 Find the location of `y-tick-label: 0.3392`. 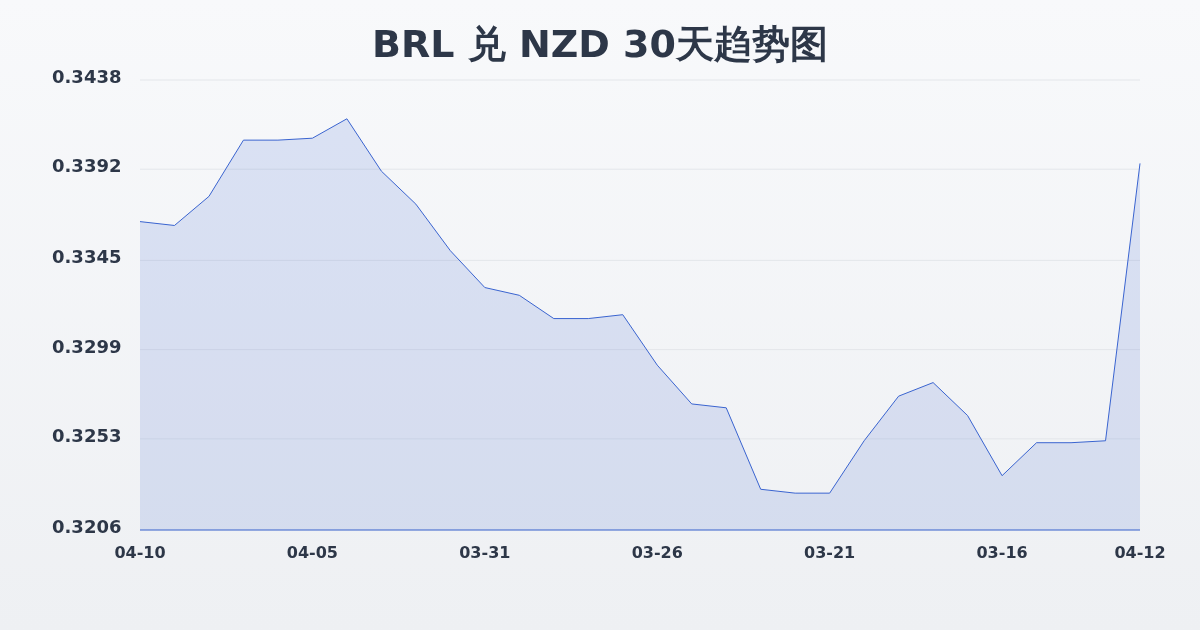

y-tick-label: 0.3392 is located at coordinates (87, 166).